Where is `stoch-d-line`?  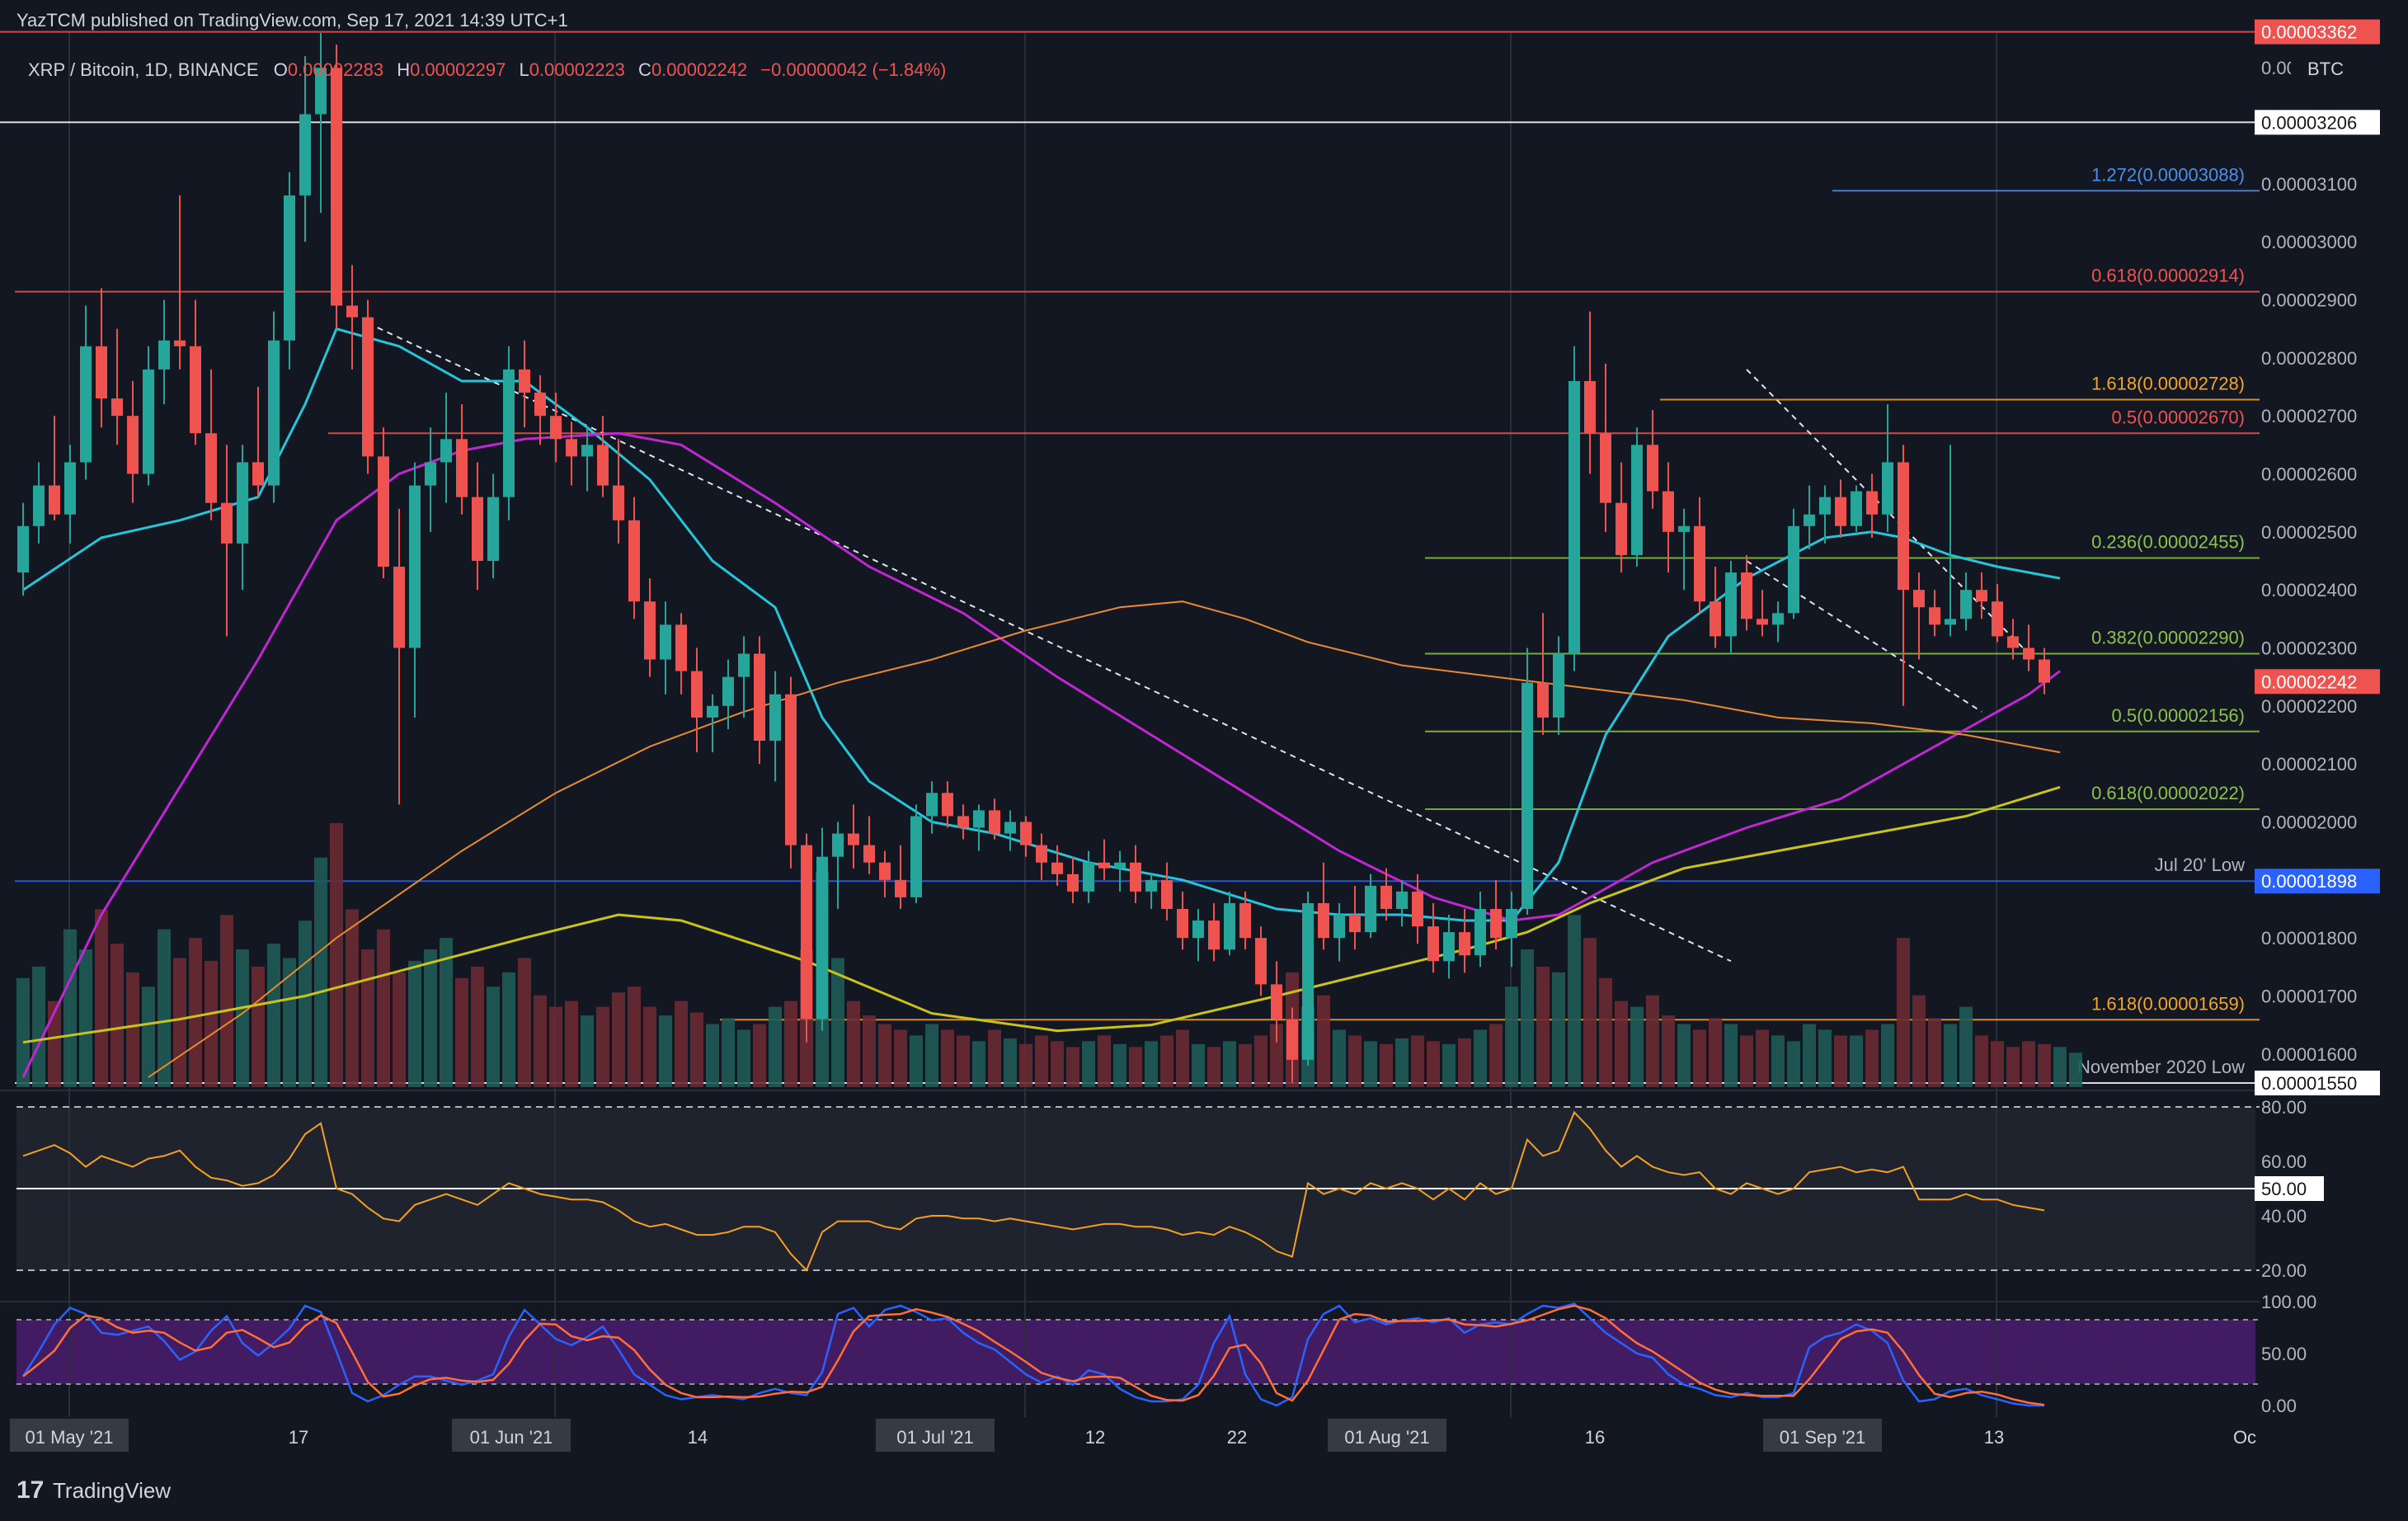 stoch-d-line is located at coordinates (1034, 1355).